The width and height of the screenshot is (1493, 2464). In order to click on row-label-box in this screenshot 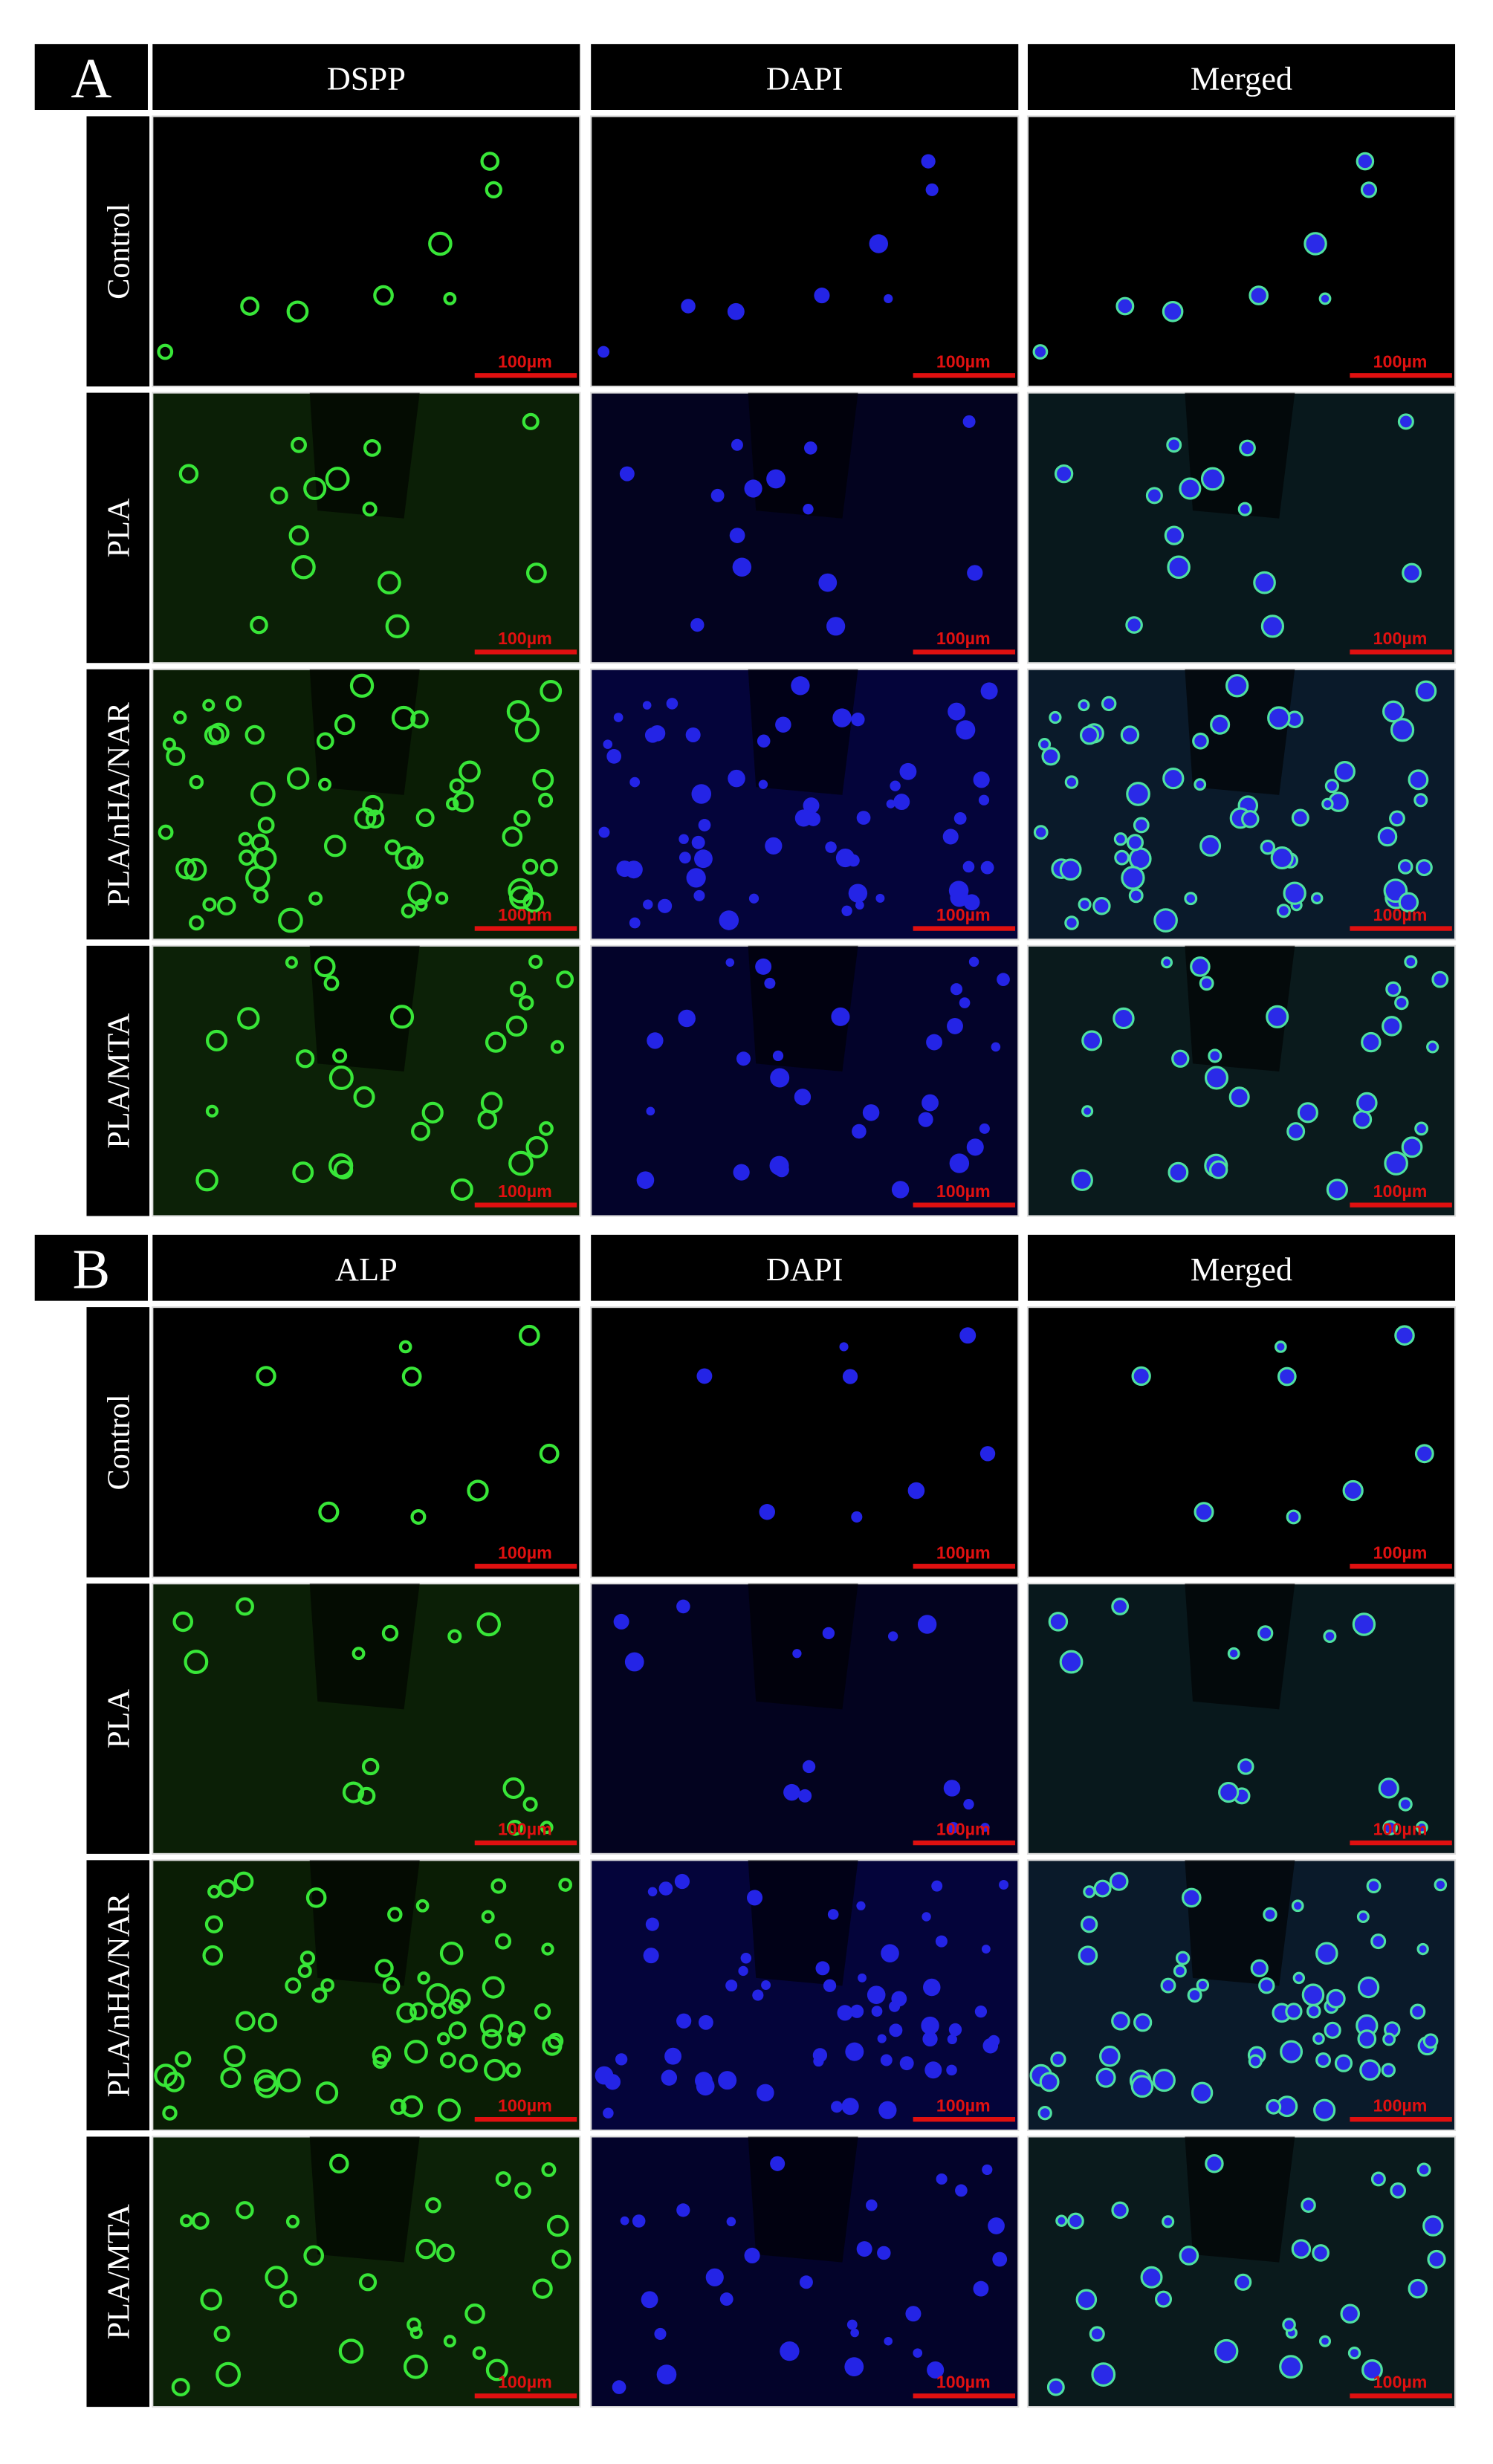, I will do `click(118, 528)`.